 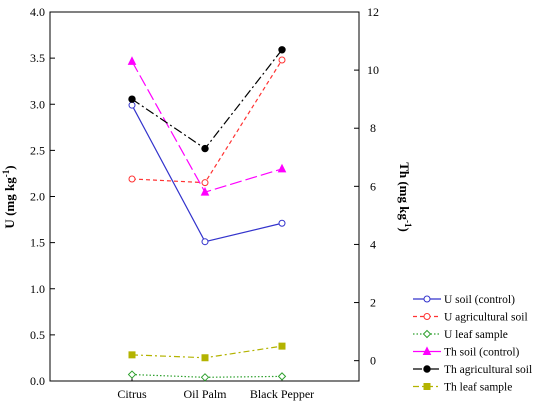 I want to click on left-tick-label: 1.5, so click(x=37, y=243).